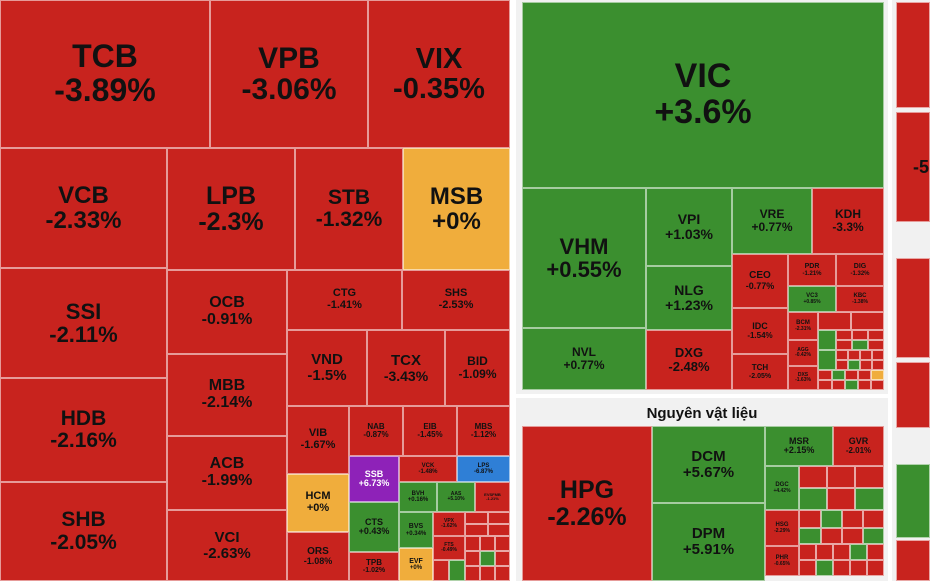 This screenshot has height=581, width=930. I want to click on stock-tile-msr: MSR +2.15%, so click(799, 446).